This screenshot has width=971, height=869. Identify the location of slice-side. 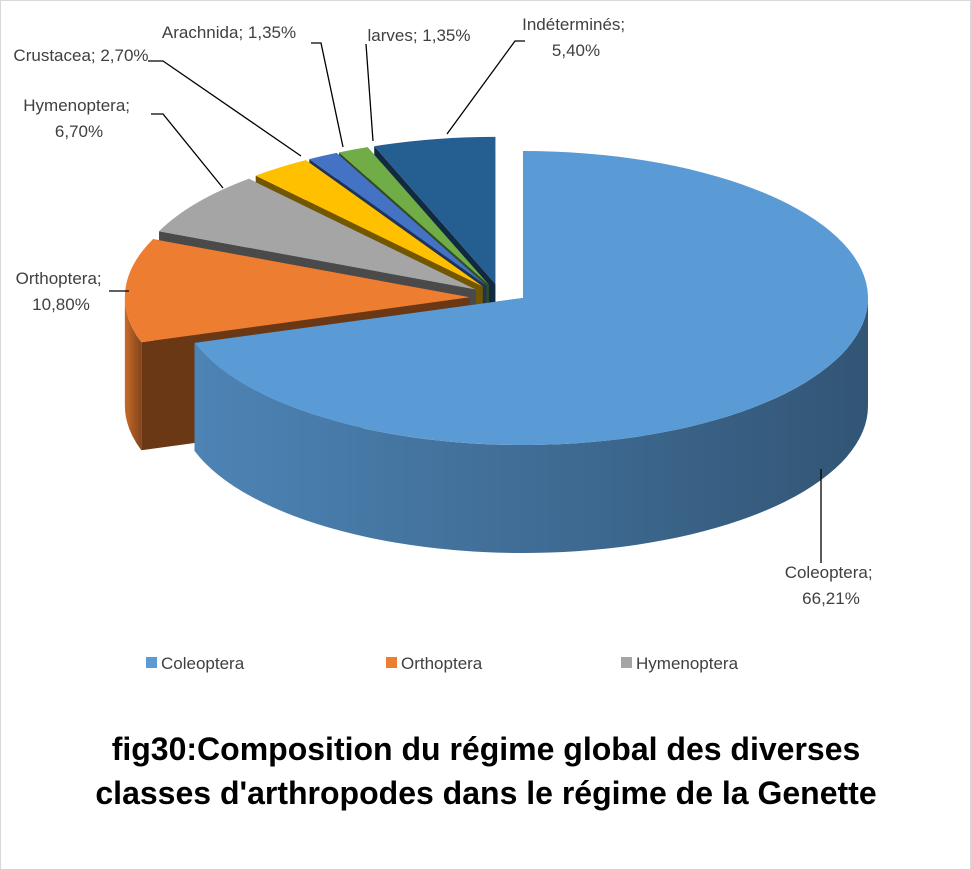
(133, 374).